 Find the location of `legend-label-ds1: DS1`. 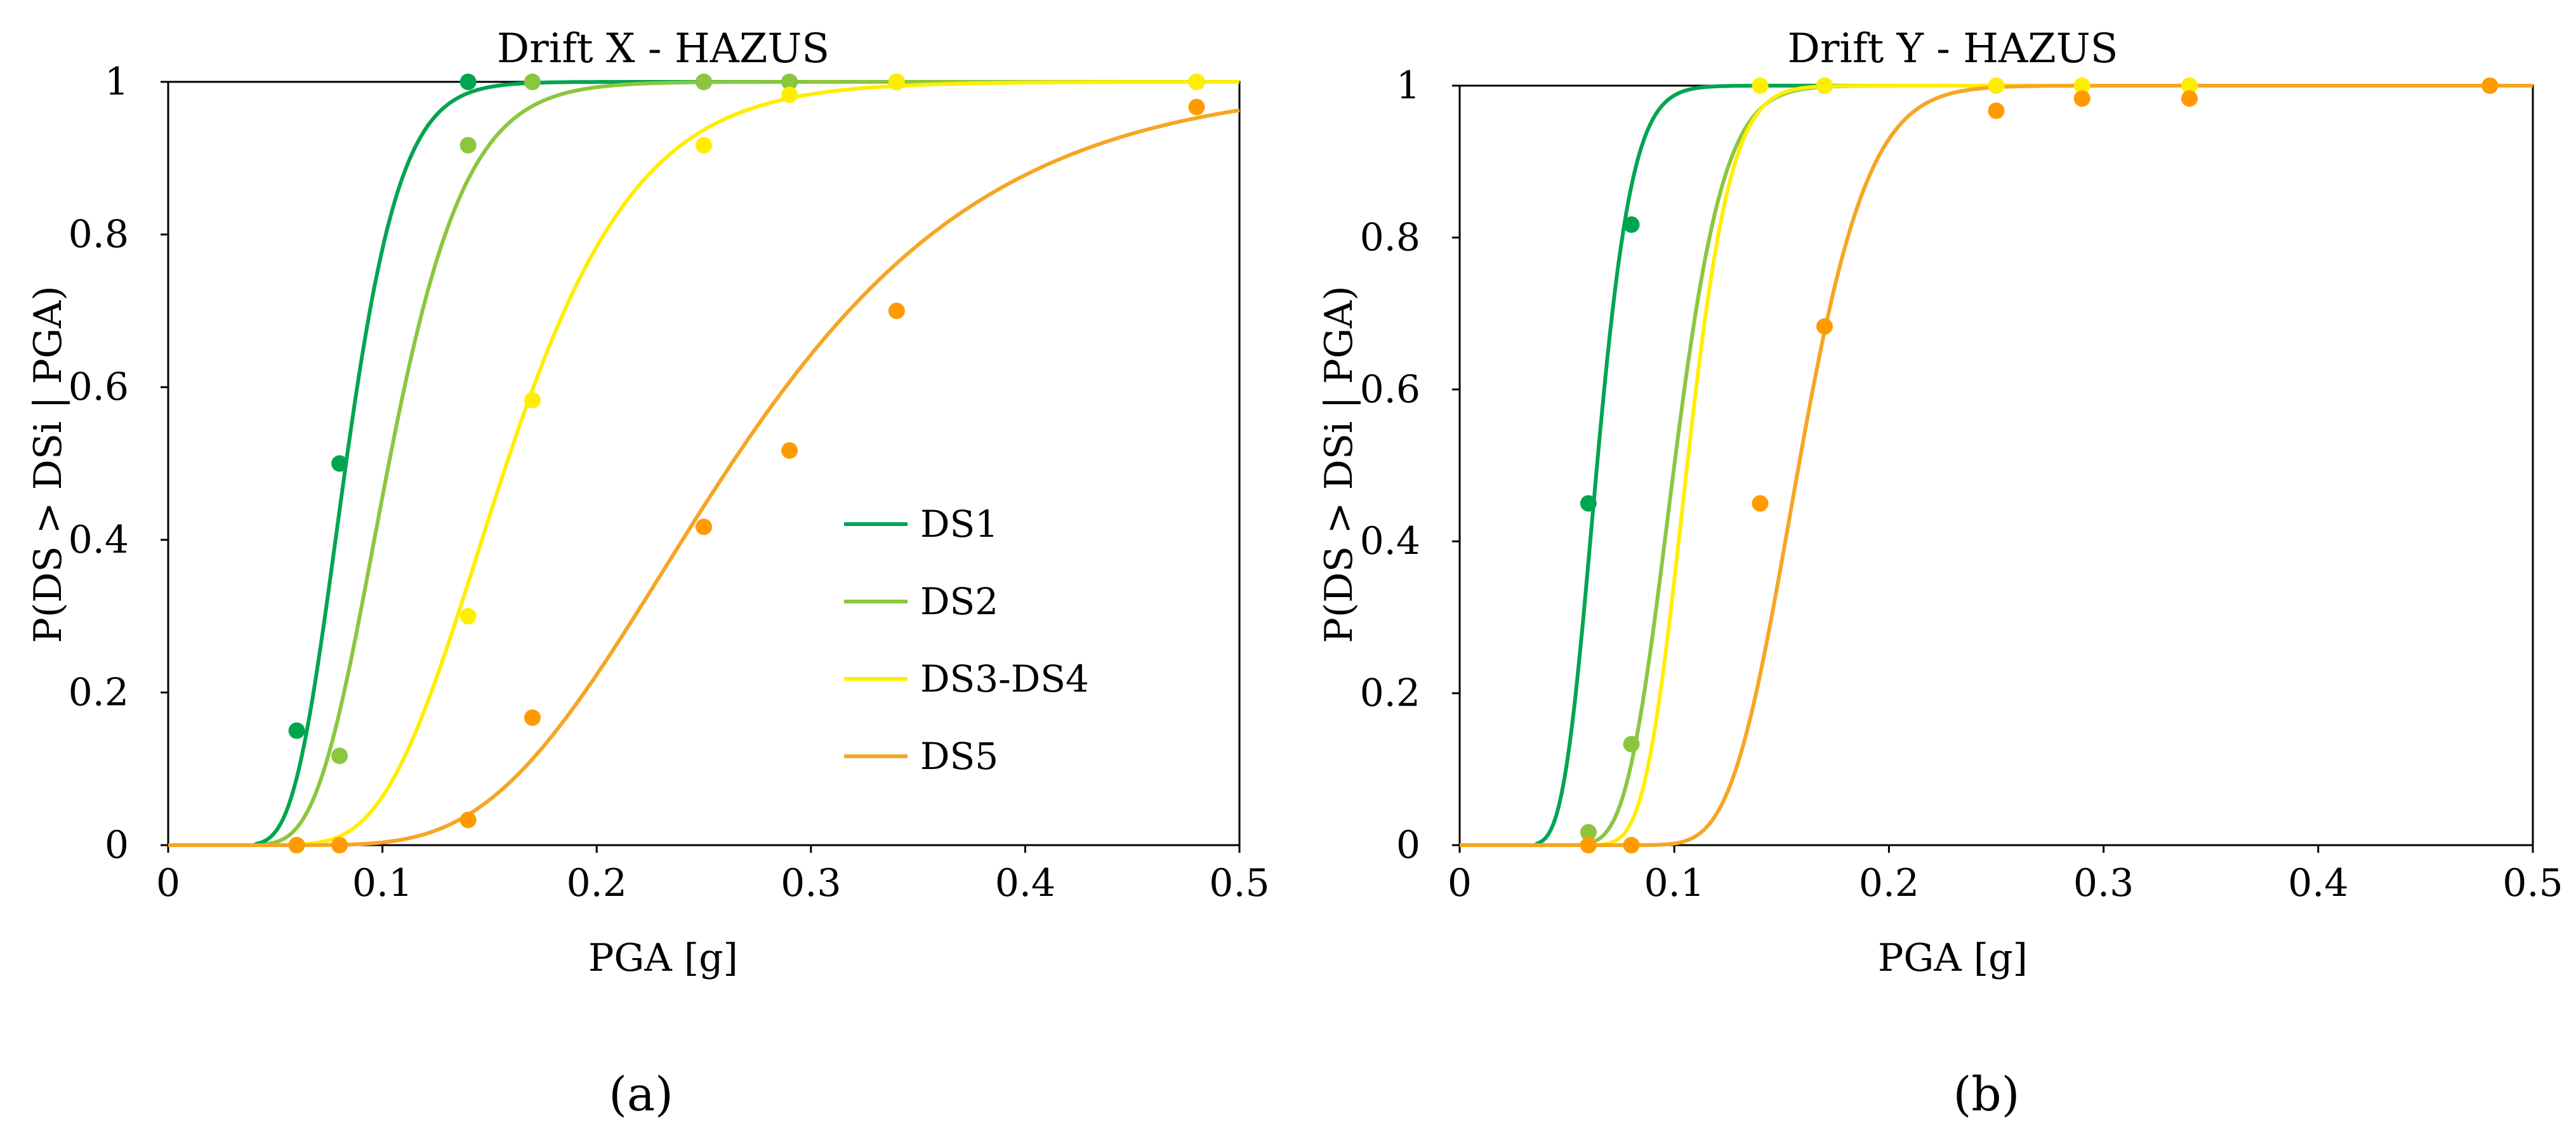

legend-label-ds1: DS1 is located at coordinates (959, 524).